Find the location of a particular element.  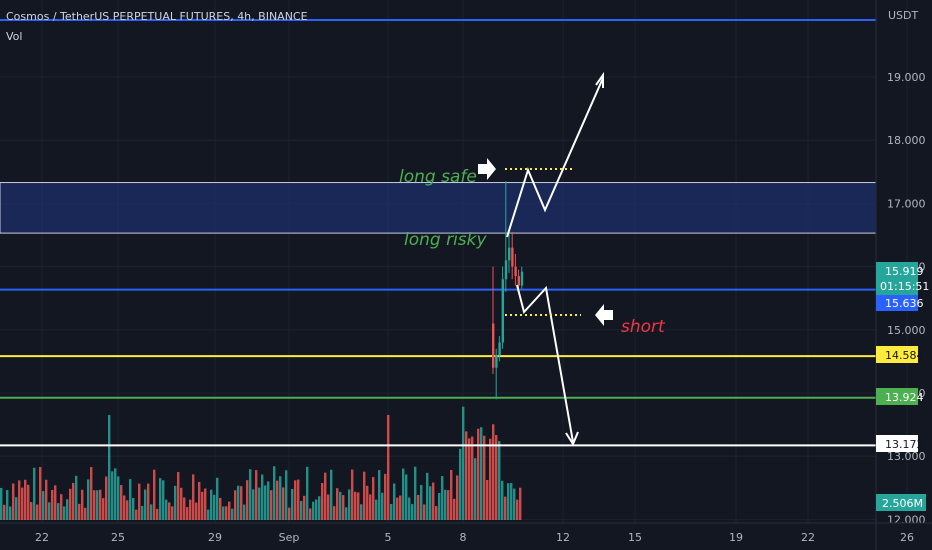

long-risky-label: long risky is located at coordinates (446, 240).